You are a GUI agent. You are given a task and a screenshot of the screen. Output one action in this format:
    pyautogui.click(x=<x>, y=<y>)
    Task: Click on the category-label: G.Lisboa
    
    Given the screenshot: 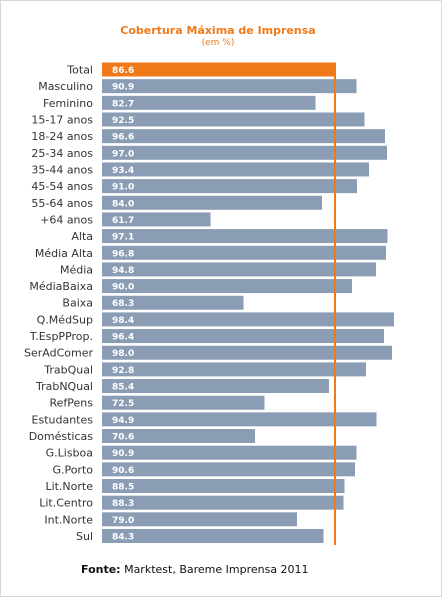 What is the action you would take?
    pyautogui.click(x=69, y=453)
    